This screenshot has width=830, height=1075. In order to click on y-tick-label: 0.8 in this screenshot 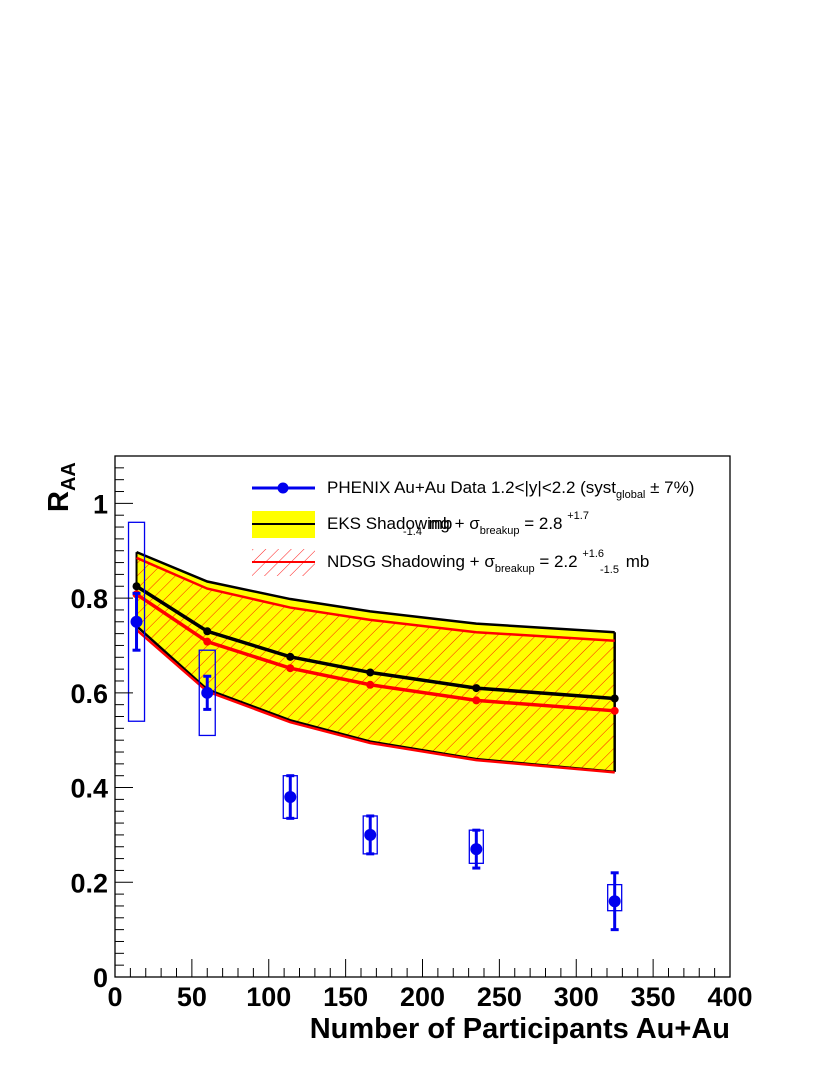, I will do `click(89, 599)`.